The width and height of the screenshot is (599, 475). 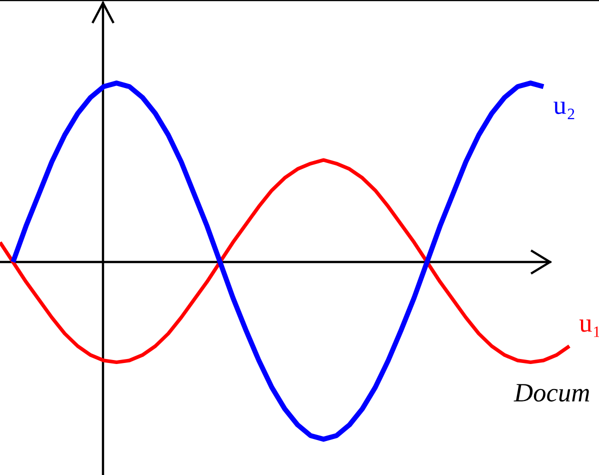 I want to click on series-label: u₂, so click(x=564, y=111).